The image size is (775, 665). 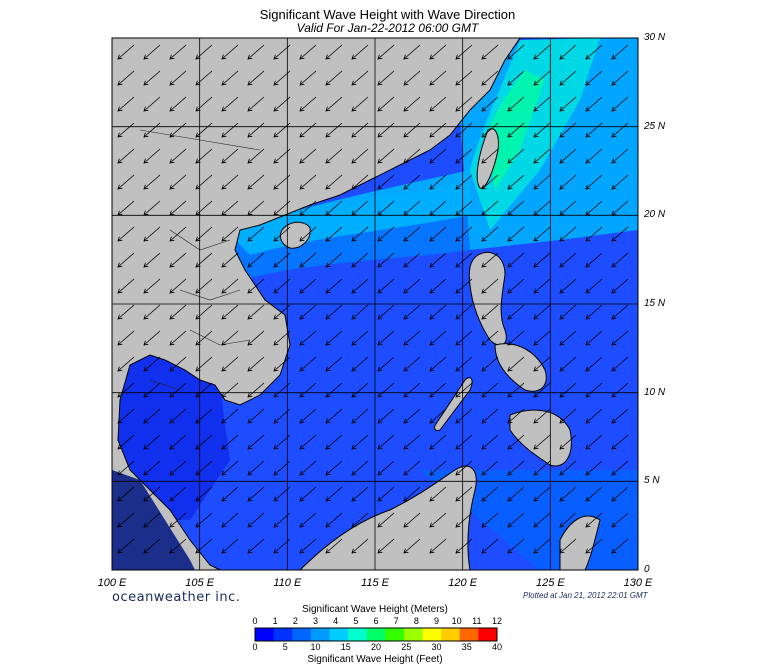 I want to click on sulawesi-island, so click(x=580, y=542).